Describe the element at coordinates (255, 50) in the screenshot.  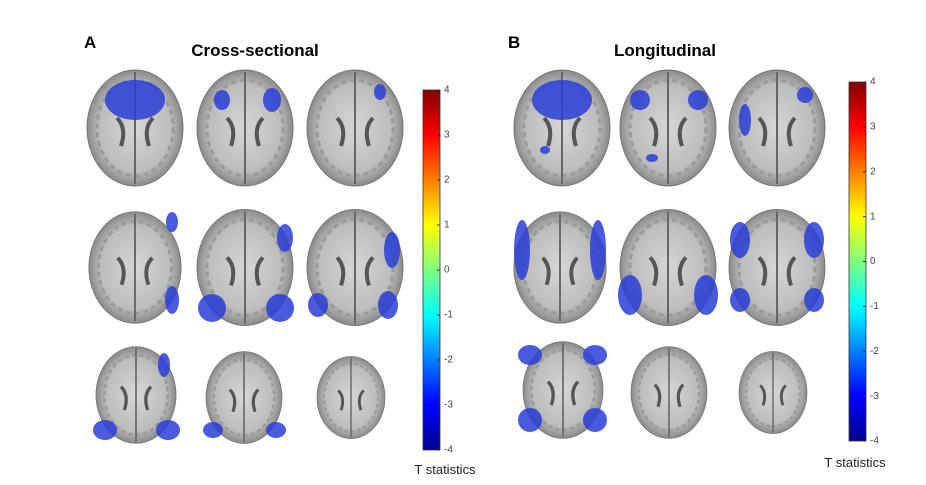
I see `panel-title: Cross-sectional` at that location.